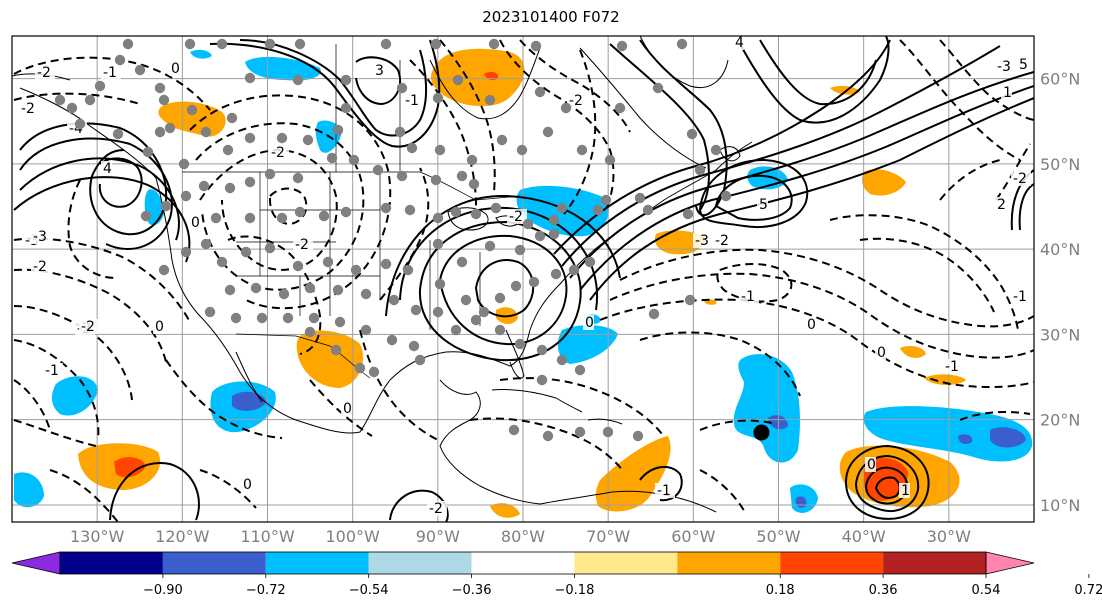 This screenshot has height=613, width=1102. Describe the element at coordinates (605, 421) in the screenshot. I see `coast-hispaniola` at that location.